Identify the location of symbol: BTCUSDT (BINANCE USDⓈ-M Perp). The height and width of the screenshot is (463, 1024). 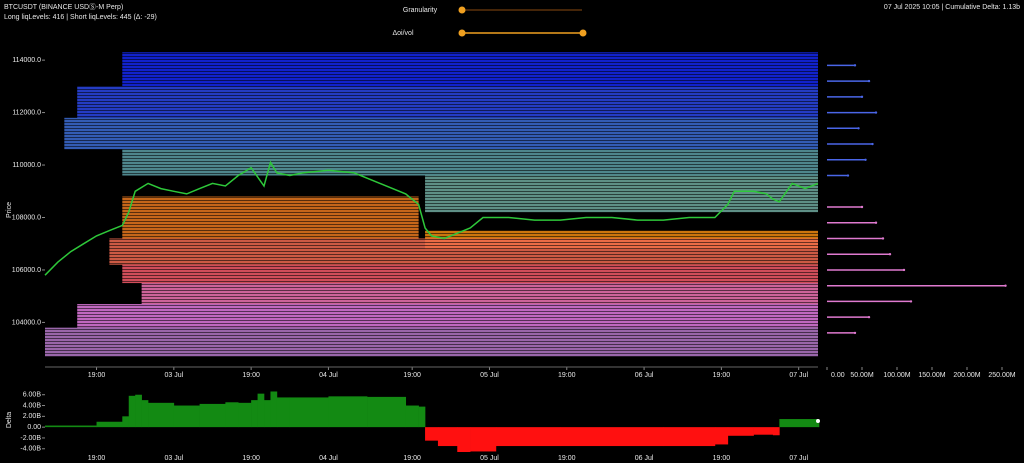
(63, 7).